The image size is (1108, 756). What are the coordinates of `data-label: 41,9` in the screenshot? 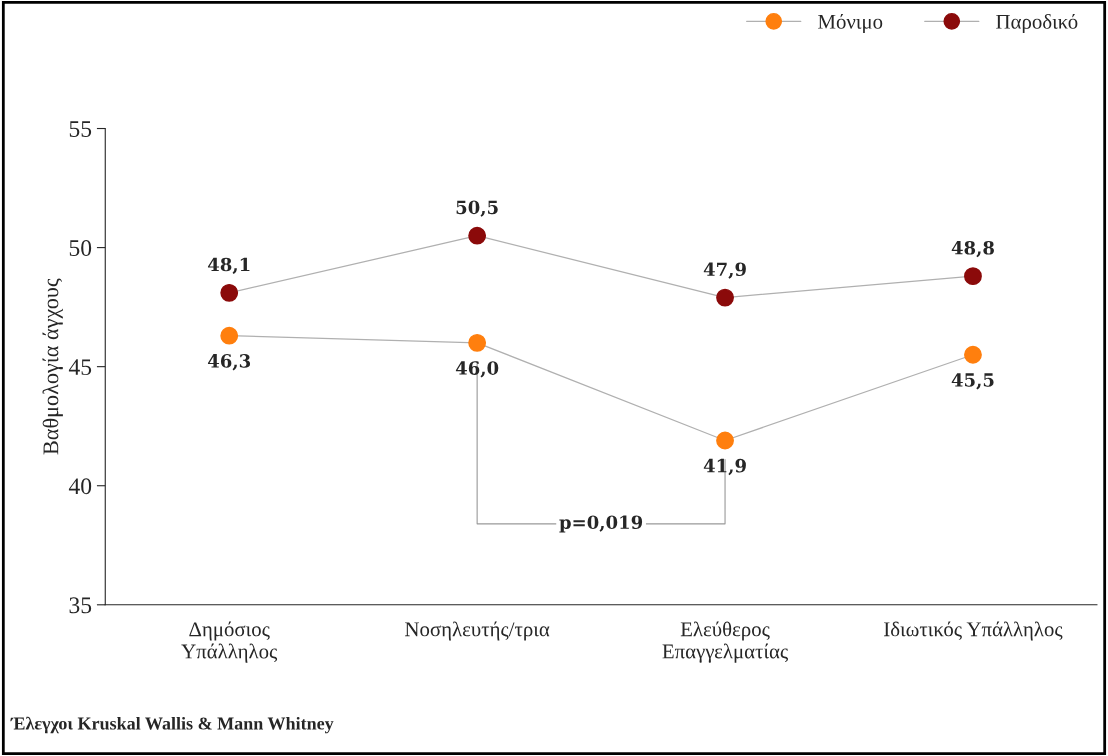 It's located at (724, 467).